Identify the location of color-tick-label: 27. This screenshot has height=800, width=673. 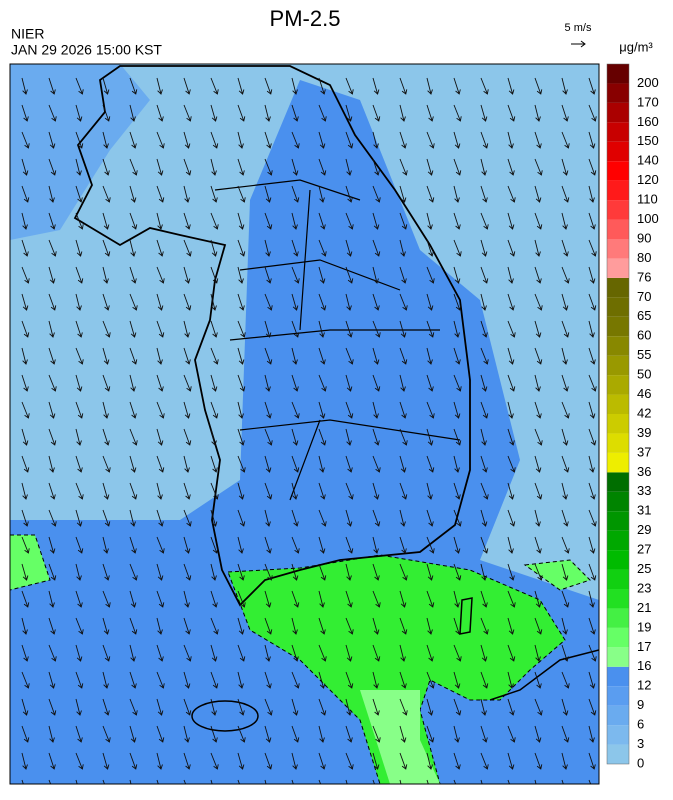
(644, 549).